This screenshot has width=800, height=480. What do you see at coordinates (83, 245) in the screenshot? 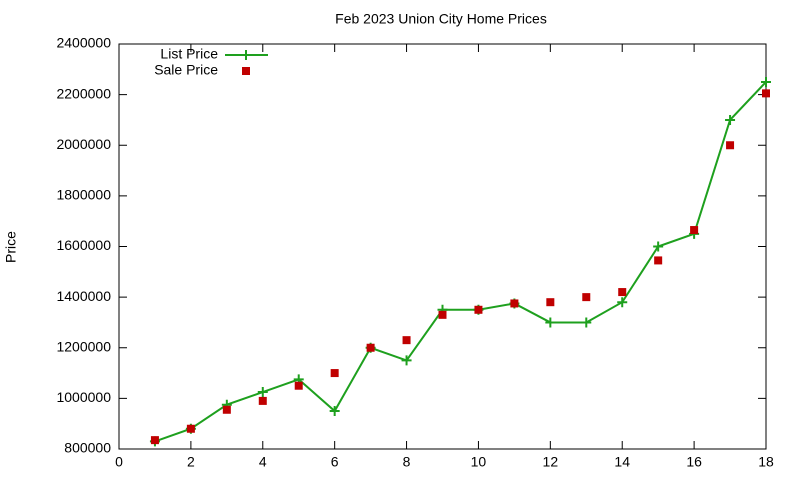
I see `y-tick-label: 1600000` at bounding box center [83, 245].